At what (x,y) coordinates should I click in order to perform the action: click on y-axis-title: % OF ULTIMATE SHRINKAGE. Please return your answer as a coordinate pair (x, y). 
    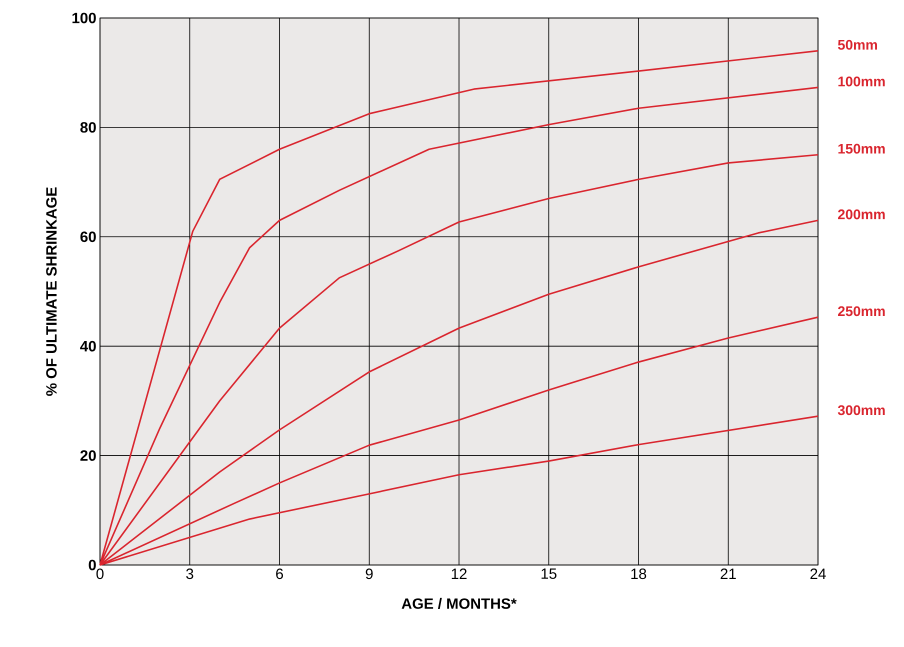
    Looking at the image, I should click on (51, 291).